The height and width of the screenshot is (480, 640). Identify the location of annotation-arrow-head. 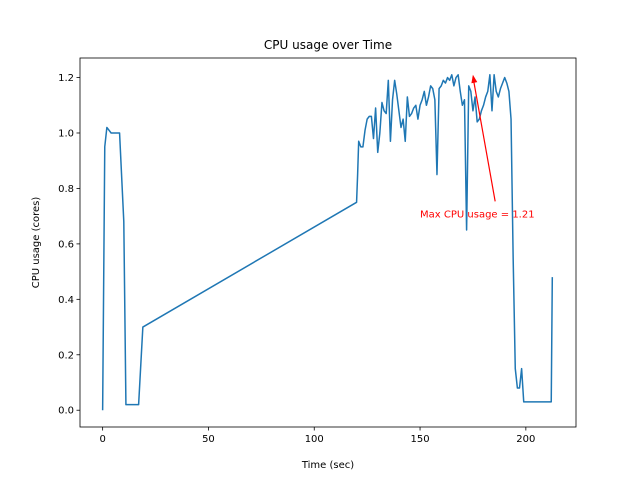
(474, 79).